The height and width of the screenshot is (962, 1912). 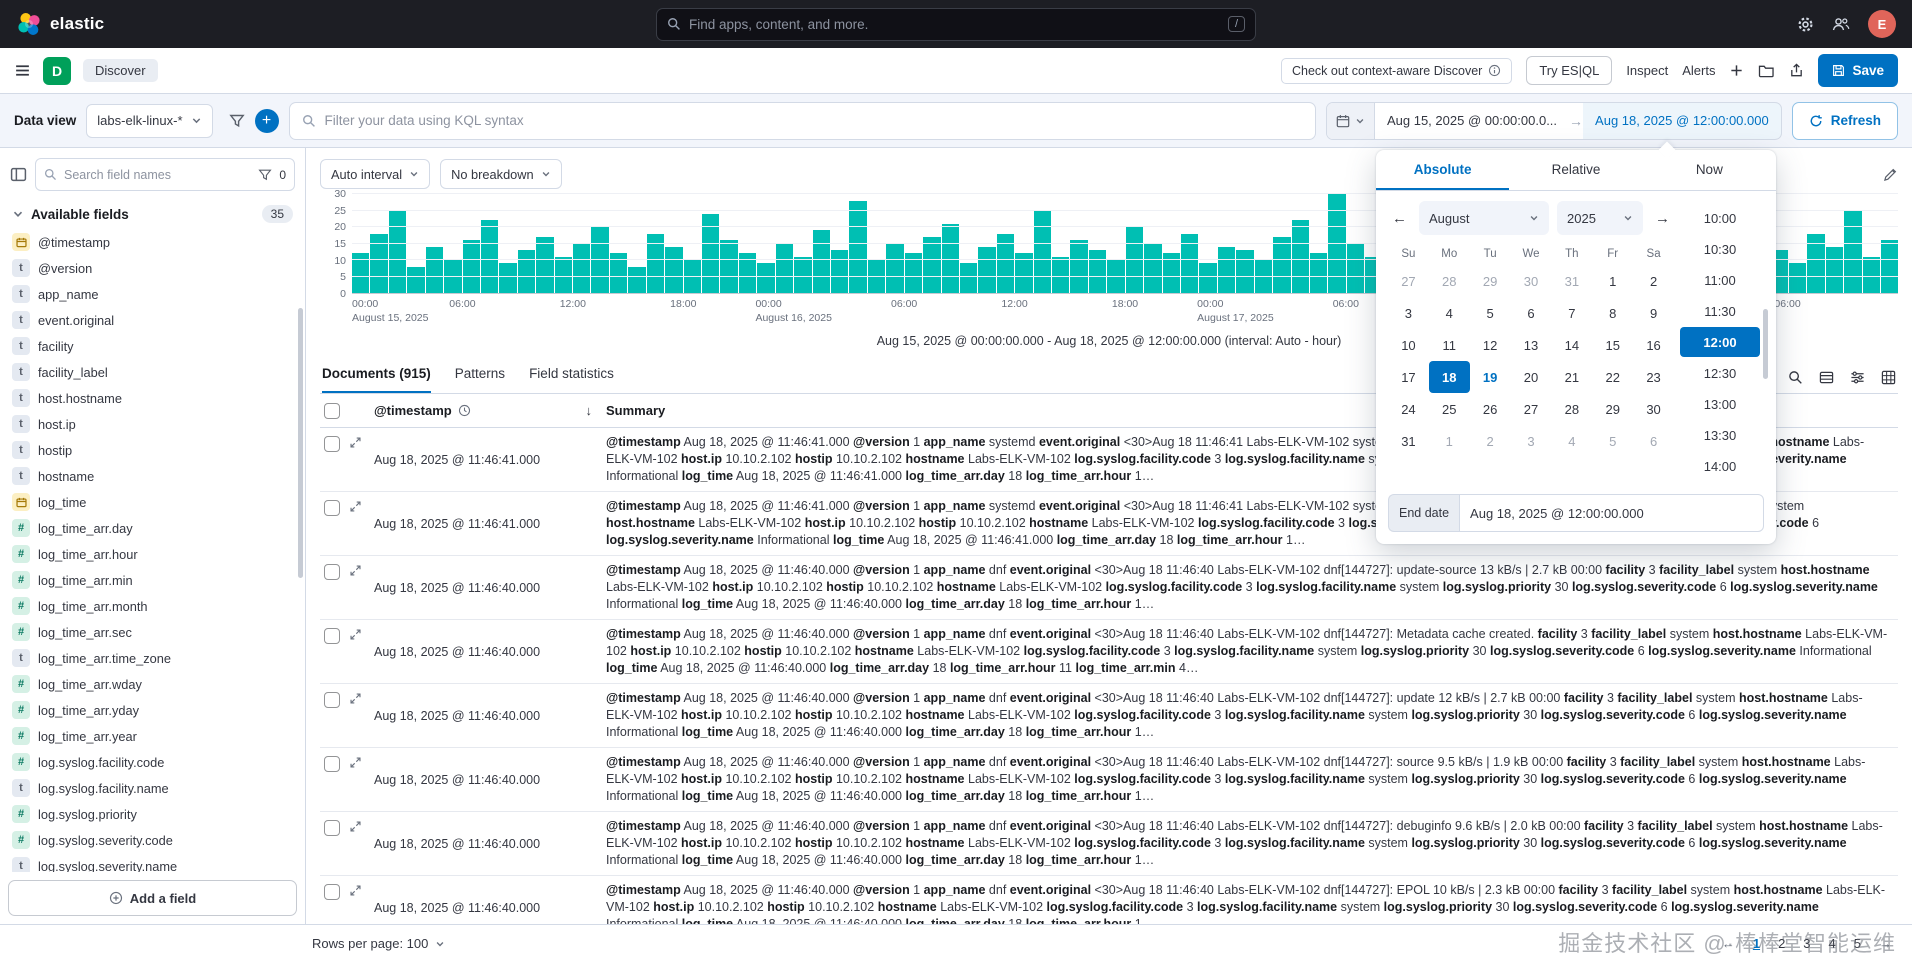 I want to click on interval-selector: Auto interval, so click(x=375, y=174).